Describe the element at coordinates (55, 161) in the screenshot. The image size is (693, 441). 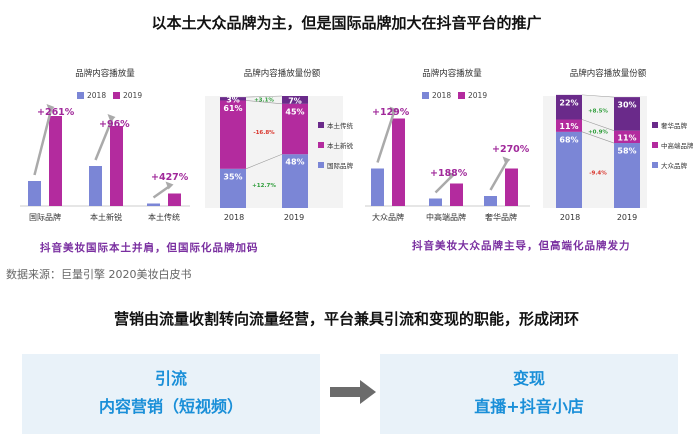
I see `bar-2019-国际品牌` at that location.